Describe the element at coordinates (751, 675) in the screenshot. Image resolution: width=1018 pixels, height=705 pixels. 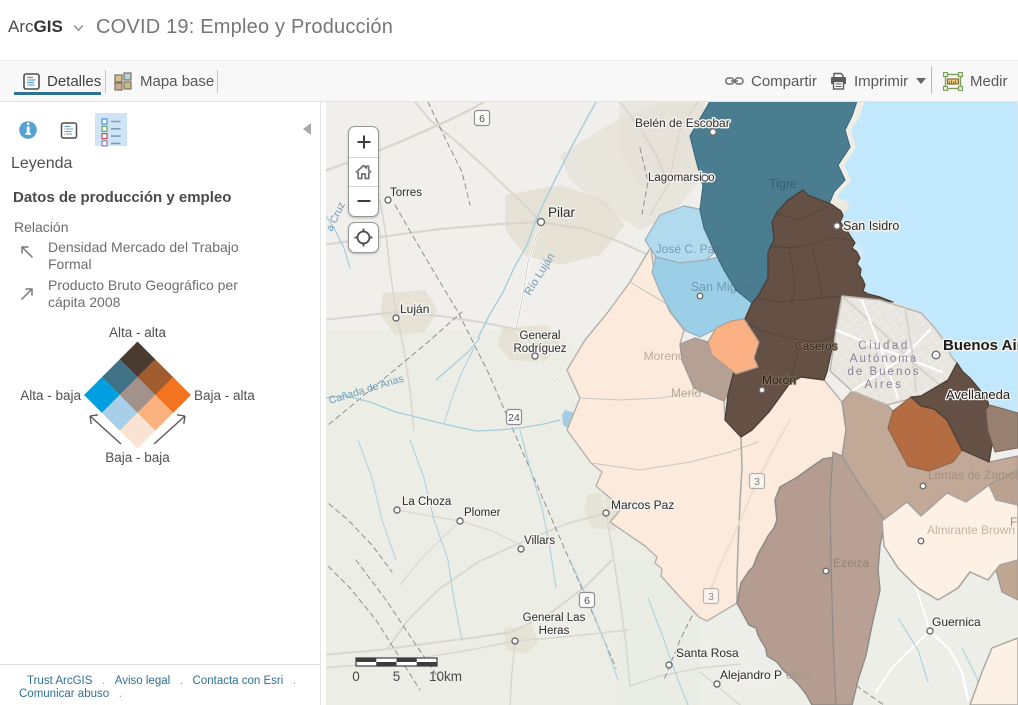
I see `svg-text: Alejandro P` at that location.